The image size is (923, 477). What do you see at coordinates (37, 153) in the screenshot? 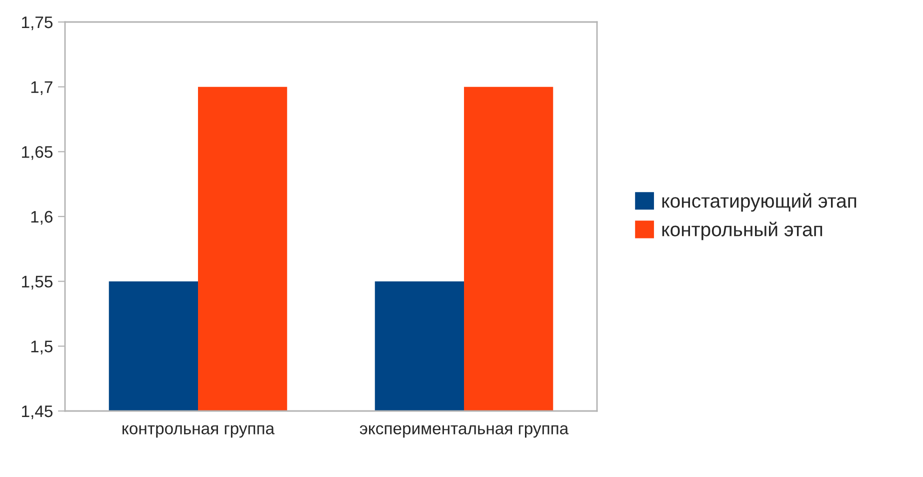
I see `y-tick-label: 1,65` at bounding box center [37, 153].